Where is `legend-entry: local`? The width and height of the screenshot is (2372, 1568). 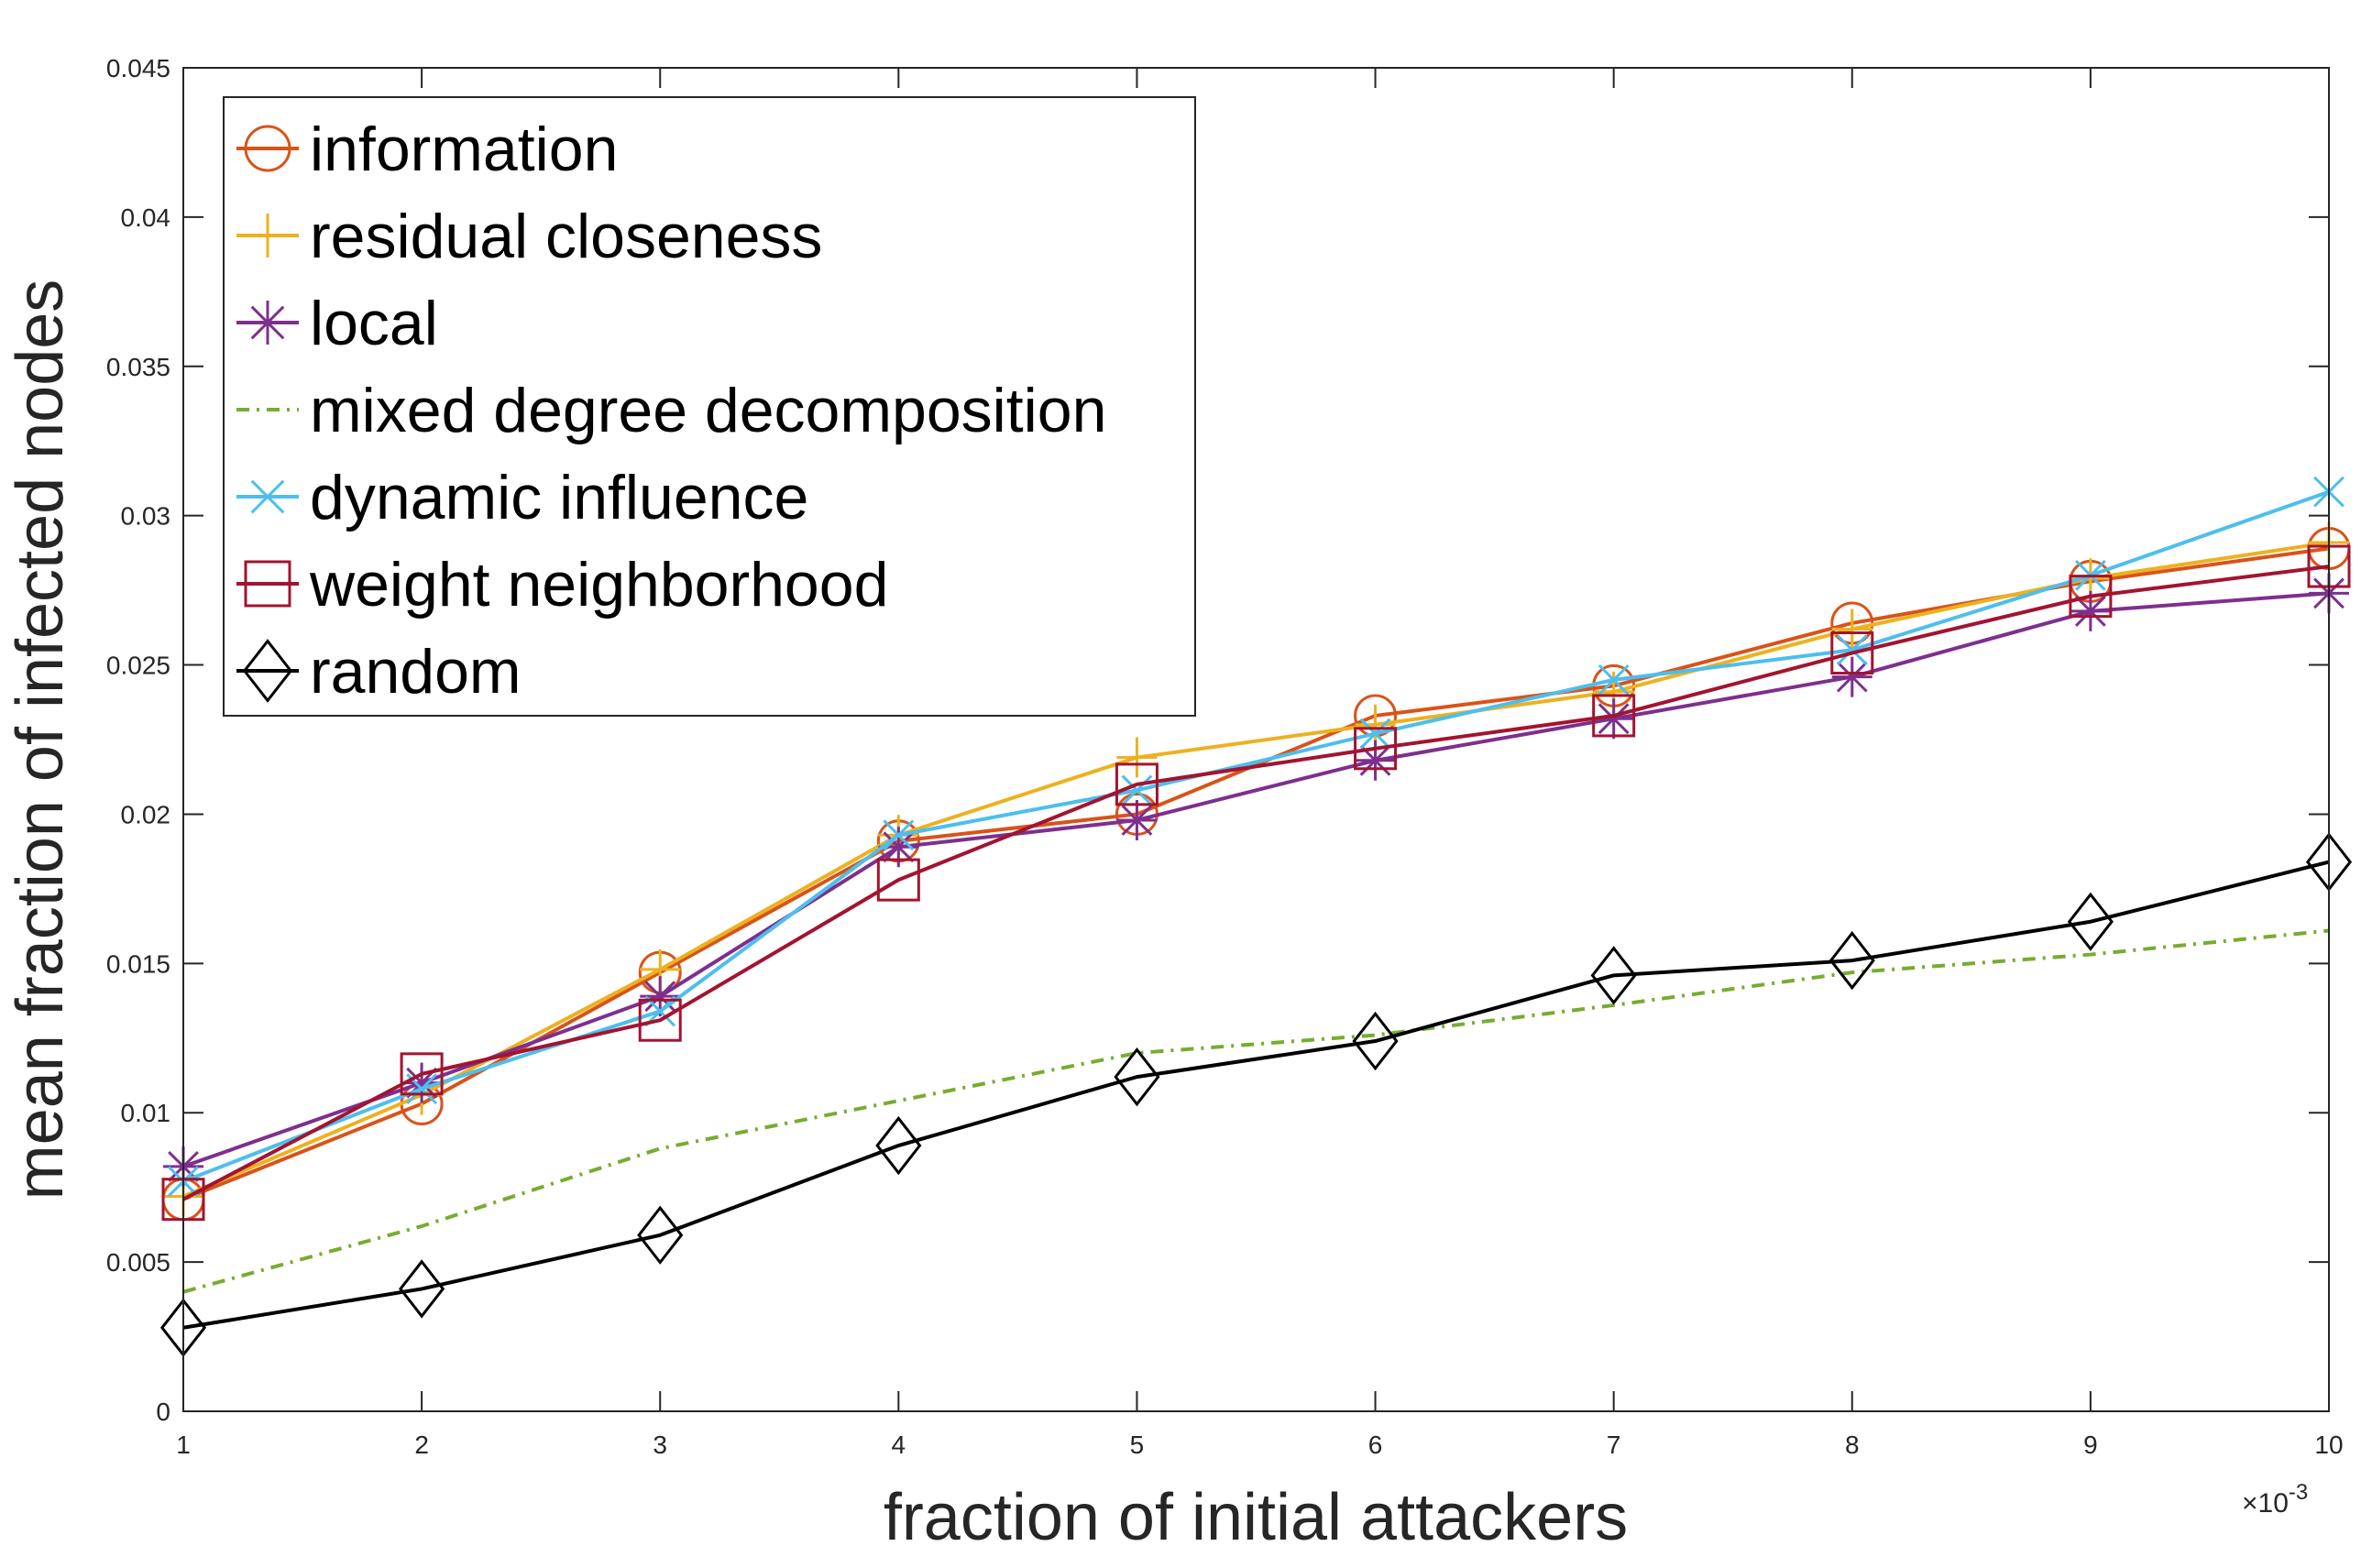 legend-entry: local is located at coordinates (337, 323).